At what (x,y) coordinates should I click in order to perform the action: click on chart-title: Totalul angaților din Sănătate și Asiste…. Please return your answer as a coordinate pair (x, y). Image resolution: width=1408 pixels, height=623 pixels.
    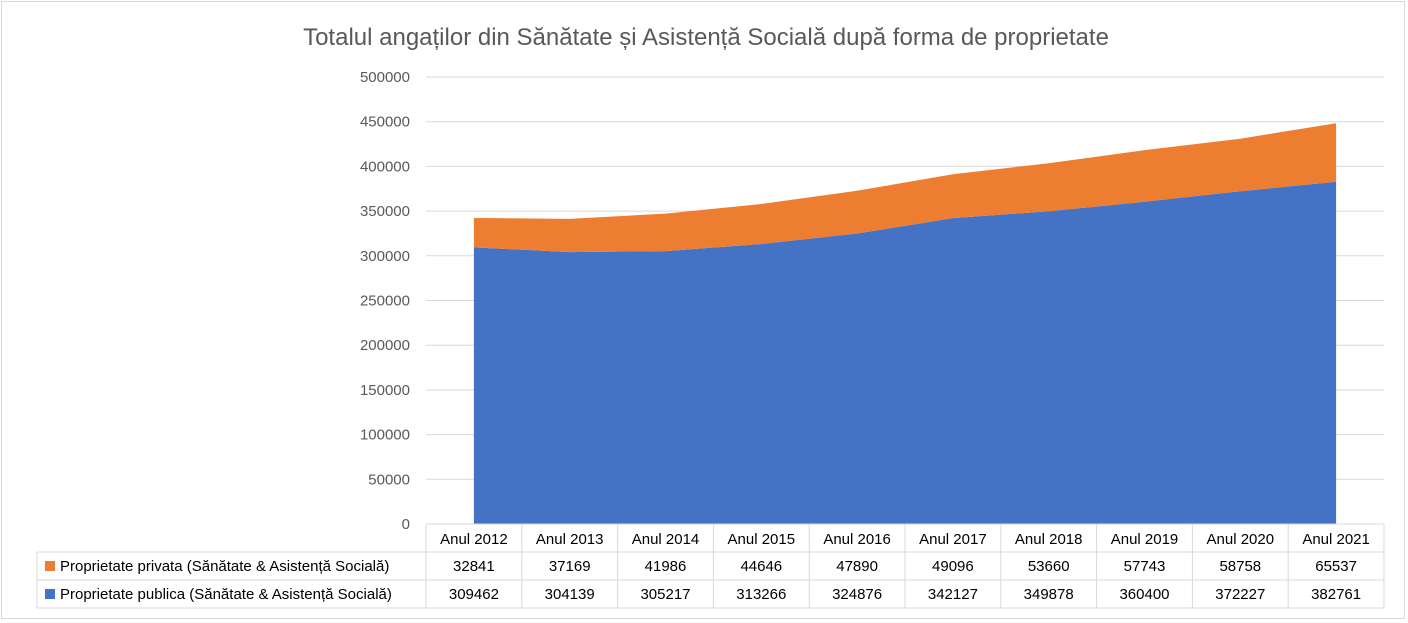
    Looking at the image, I should click on (706, 37).